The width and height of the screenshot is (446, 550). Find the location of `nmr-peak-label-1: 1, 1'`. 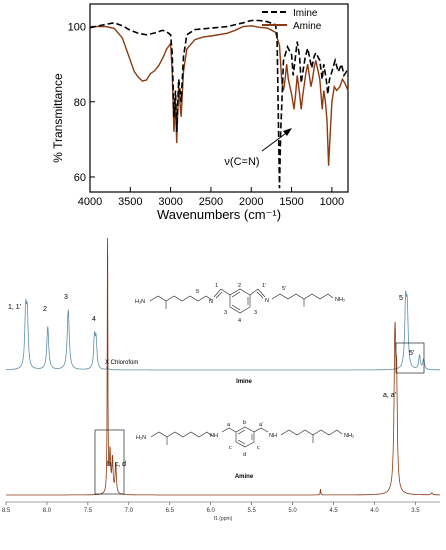

nmr-peak-label-1: 1, 1' is located at coordinates (14, 307).